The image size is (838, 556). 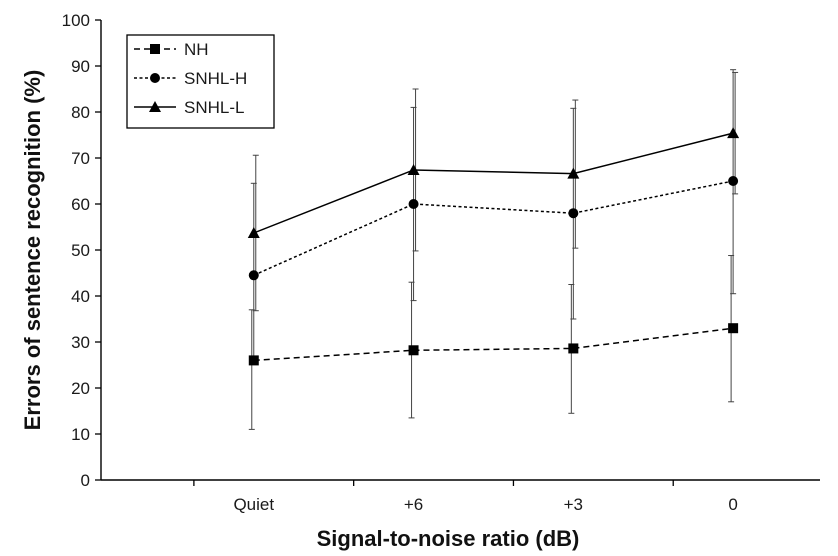 I want to click on legend: NH SNHL-H SNHL-L, so click(x=200, y=81).